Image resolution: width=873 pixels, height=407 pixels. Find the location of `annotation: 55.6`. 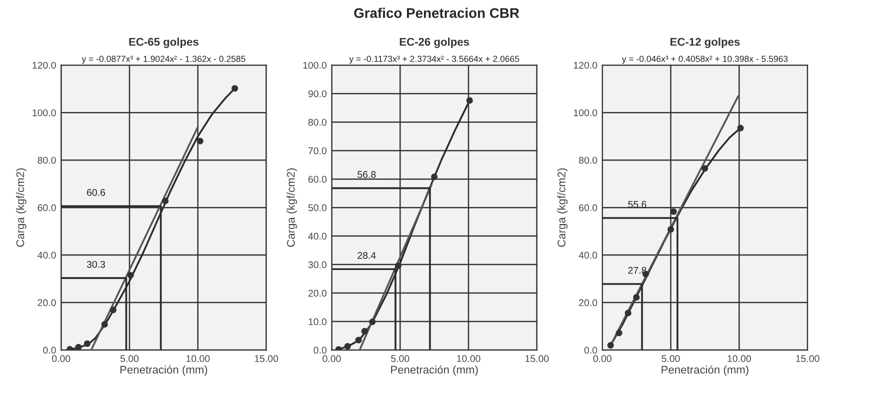

annotation: 55.6 is located at coordinates (637, 204).